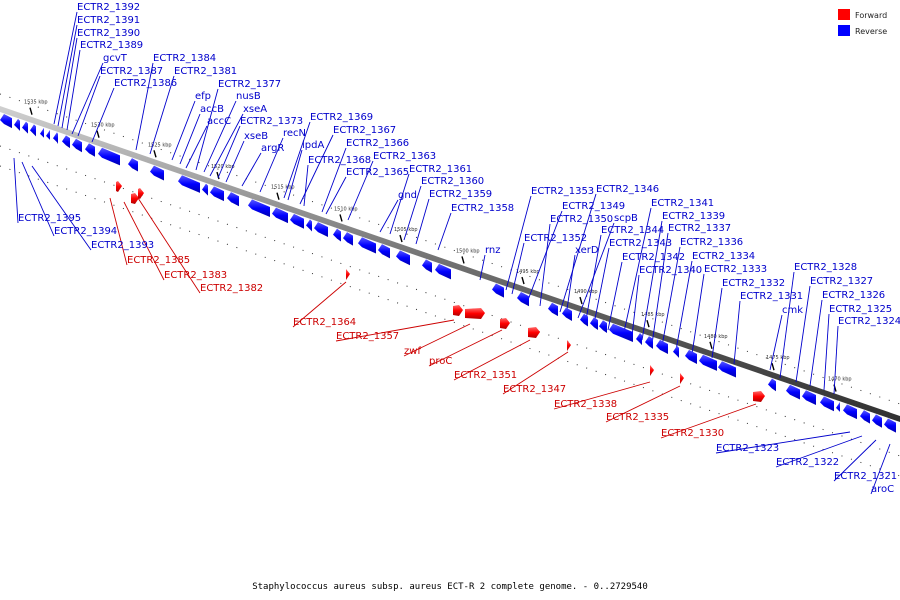 This screenshot has height=600, width=900. What do you see at coordinates (205, 71) in the screenshot?
I see `gene-label: ECTR2_1381` at bounding box center [205, 71].